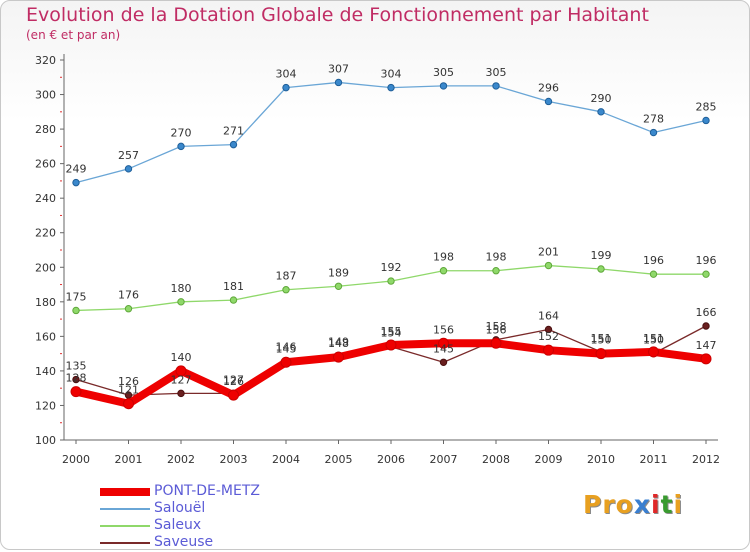  Describe the element at coordinates (45, 198) in the screenshot. I see `y-tick-label: 240` at that location.